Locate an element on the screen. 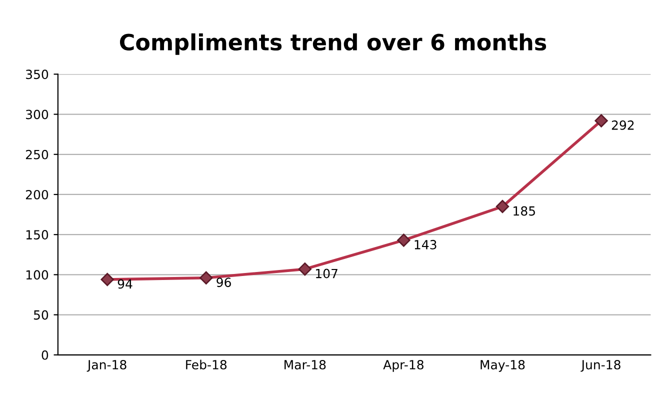  y-tick-label: 100 is located at coordinates (37, 275).